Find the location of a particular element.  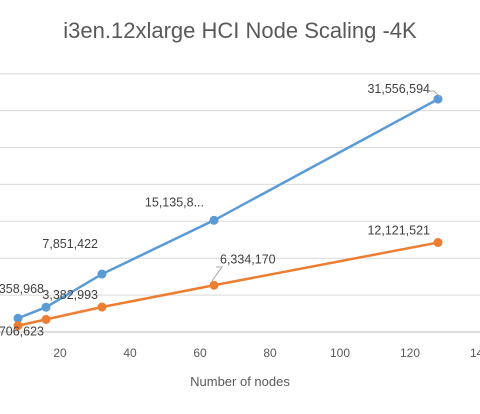

data-label: 3,382,993 is located at coordinates (70, 295).